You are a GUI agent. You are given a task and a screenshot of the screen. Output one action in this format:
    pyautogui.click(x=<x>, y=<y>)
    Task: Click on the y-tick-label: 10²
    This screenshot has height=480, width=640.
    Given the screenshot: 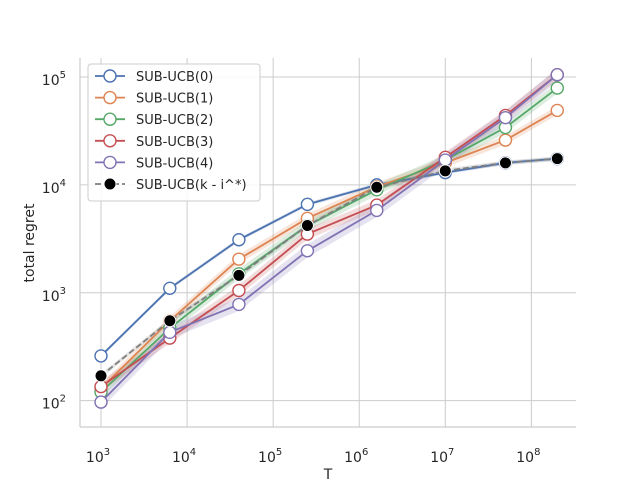 What is the action you would take?
    pyautogui.click(x=54, y=403)
    